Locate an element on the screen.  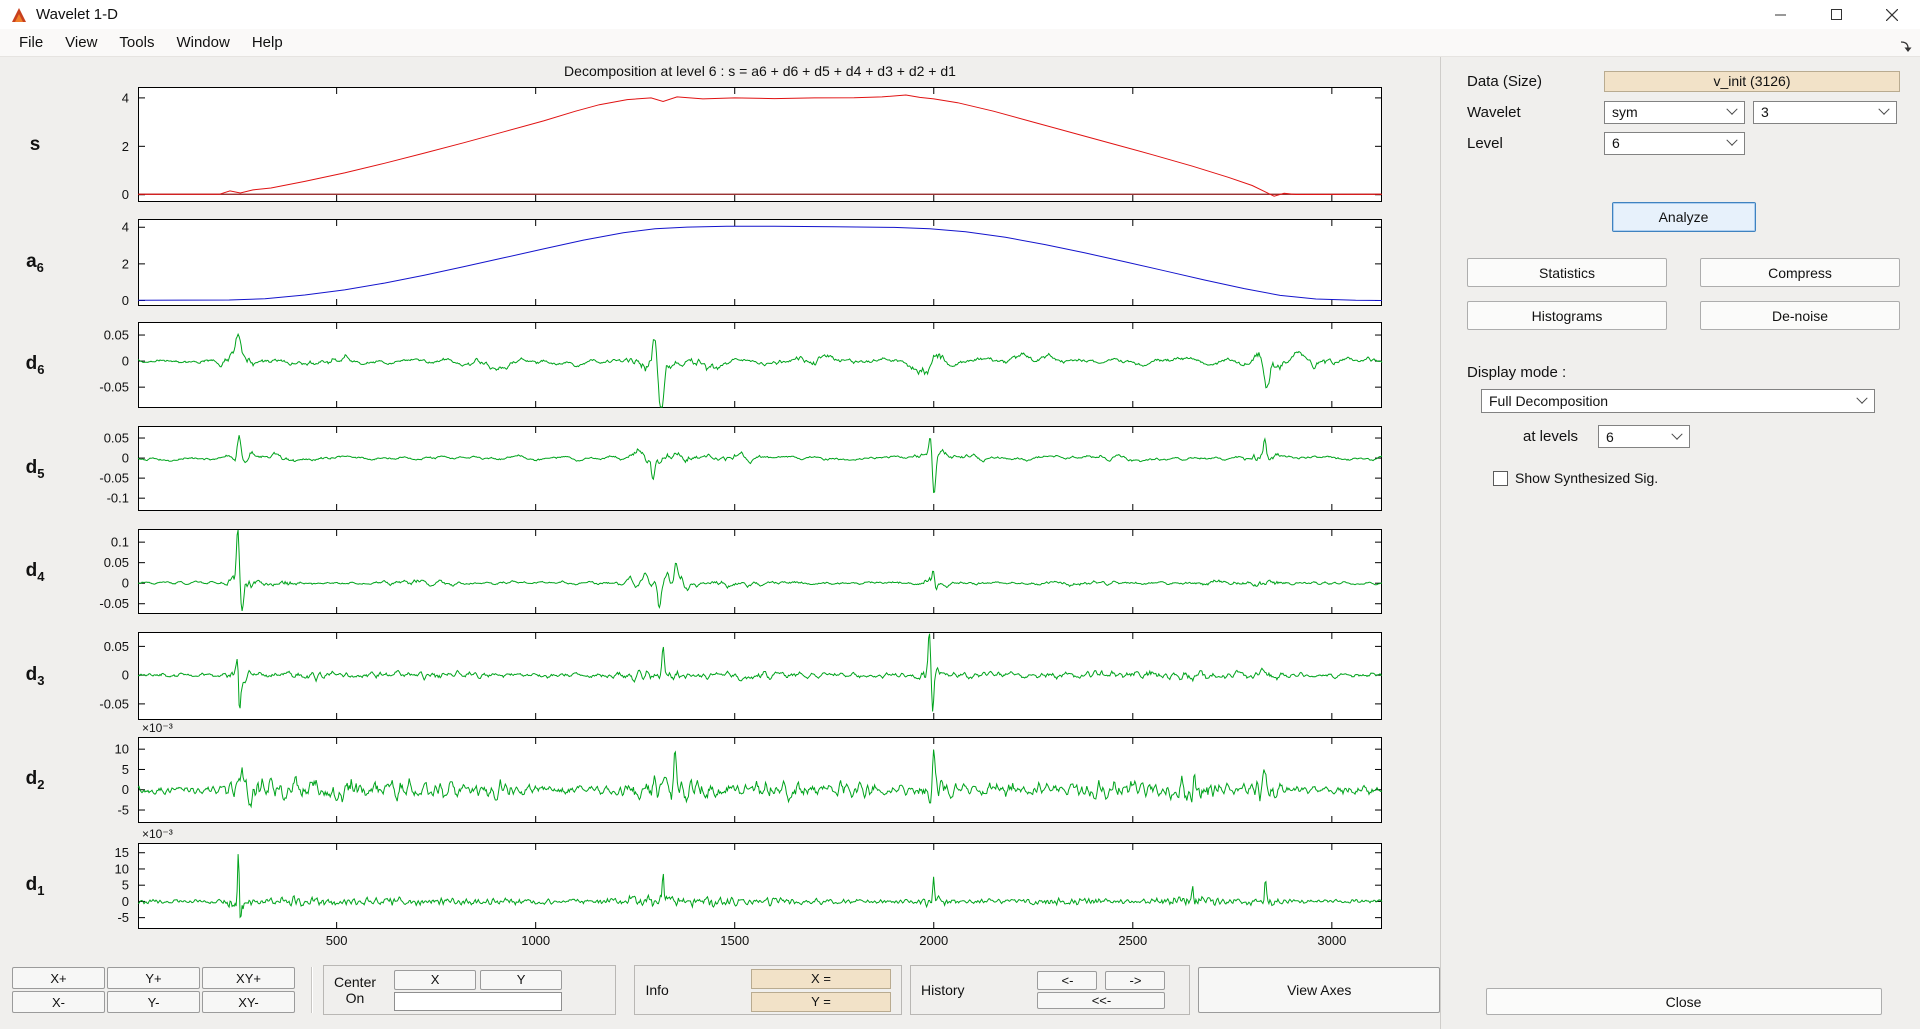
display-mode-label: Display mode : is located at coordinates (1517, 372).